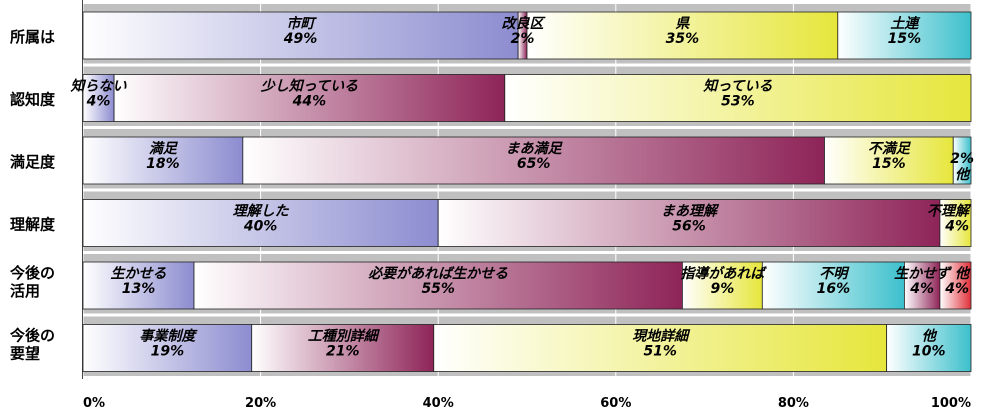  I want to click on segment-name: 不満足, so click(890, 148).